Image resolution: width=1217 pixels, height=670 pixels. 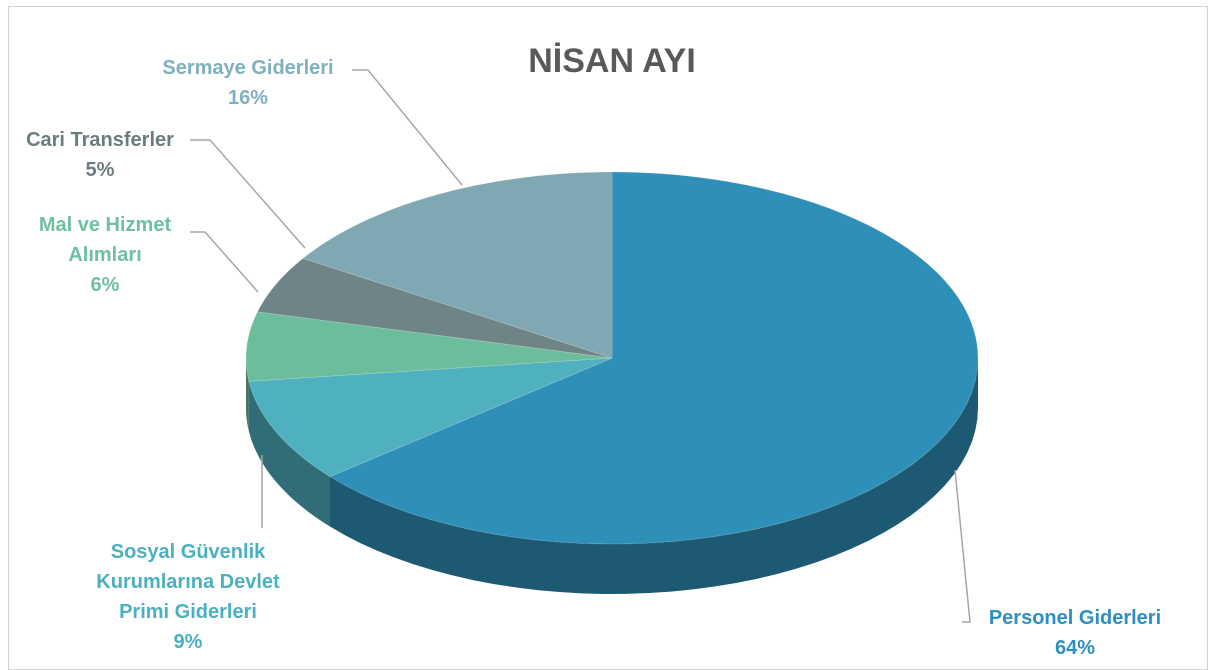 What do you see at coordinates (100, 155) in the screenshot?
I see `data-label: Cari Transferler 5%` at bounding box center [100, 155].